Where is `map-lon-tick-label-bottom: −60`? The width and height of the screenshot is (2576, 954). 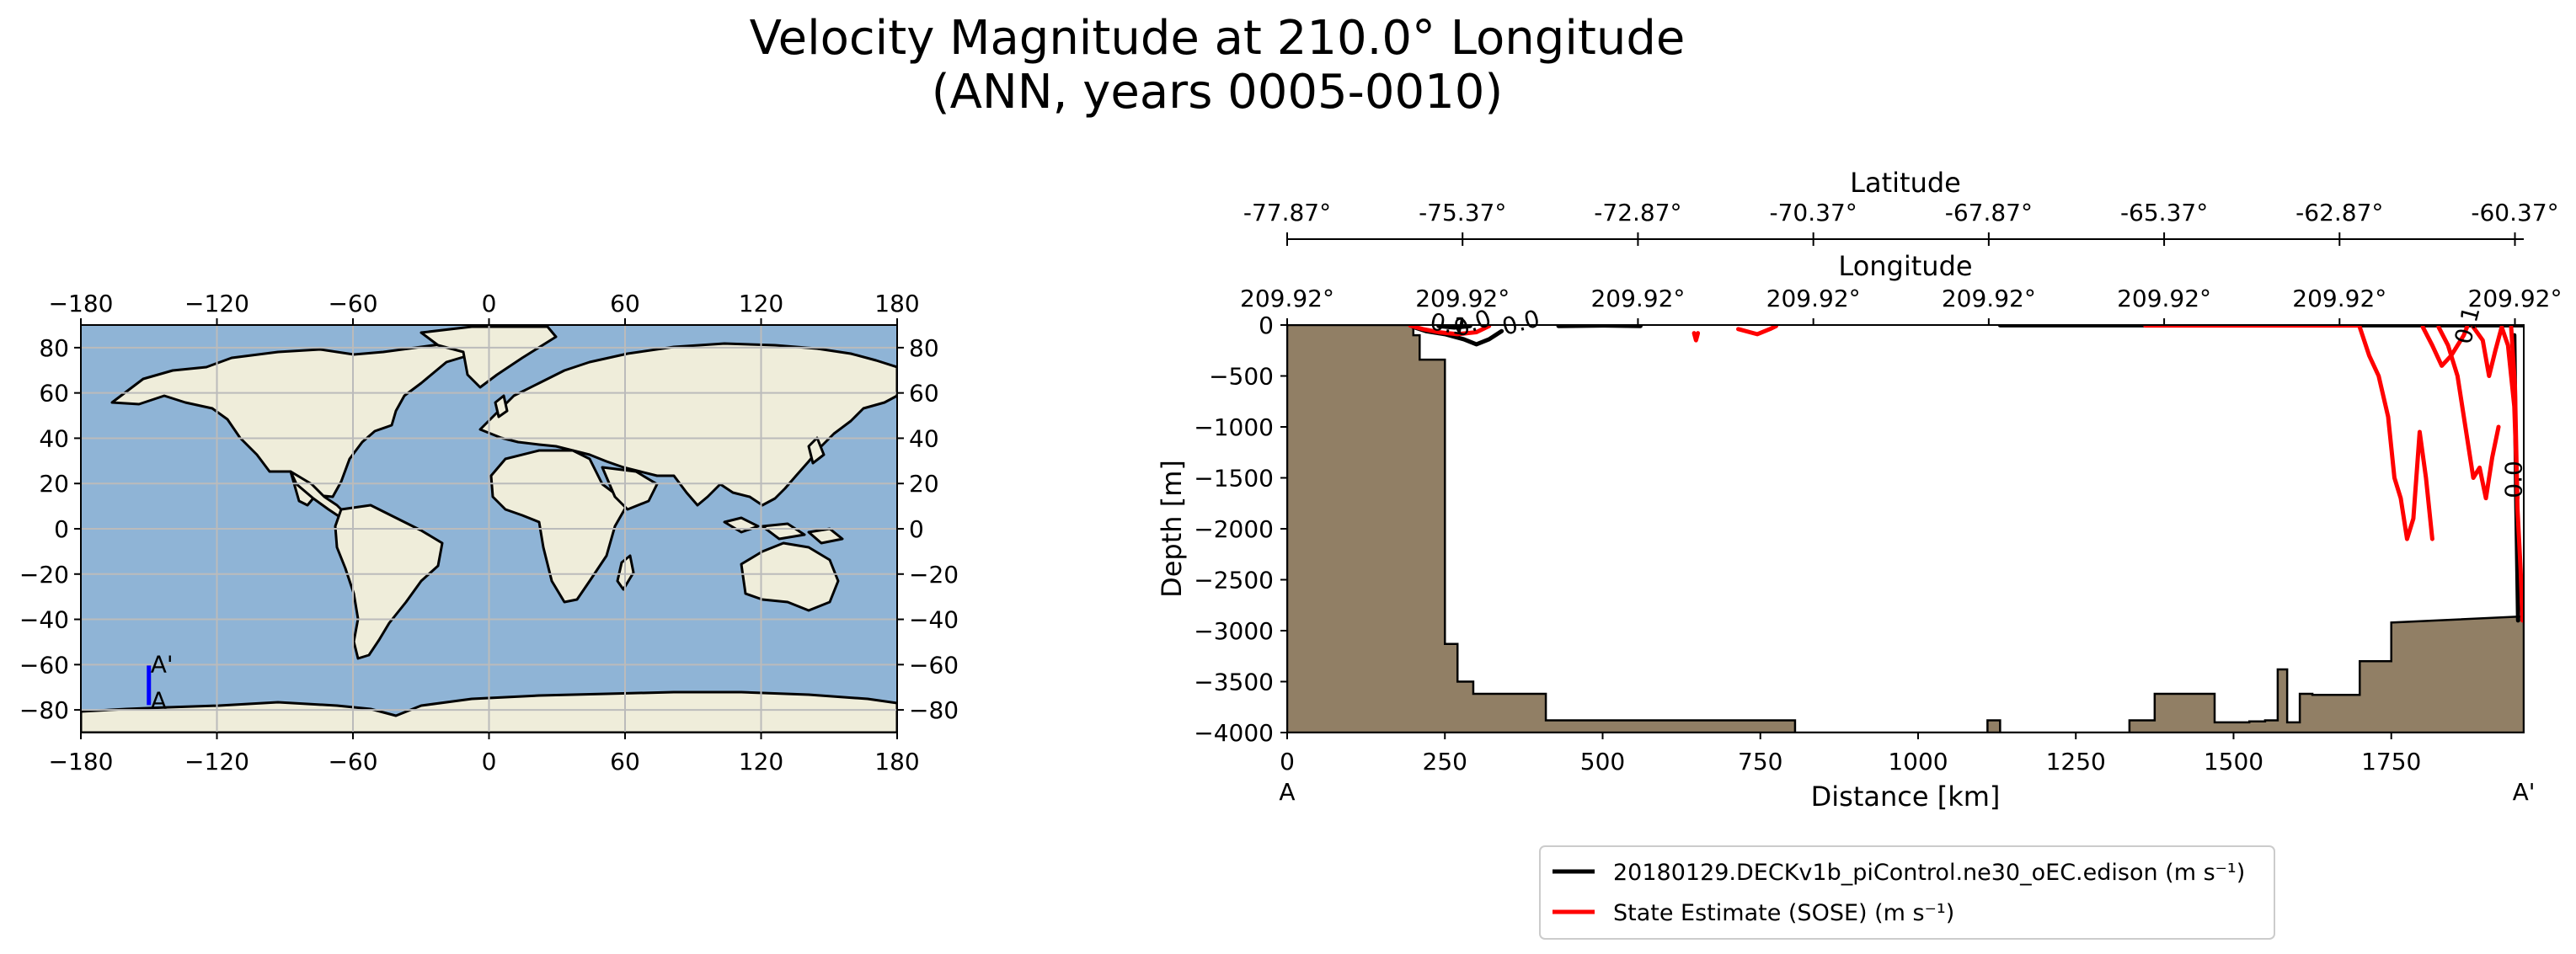
map-lon-tick-label-bottom: −60 is located at coordinates (352, 761).